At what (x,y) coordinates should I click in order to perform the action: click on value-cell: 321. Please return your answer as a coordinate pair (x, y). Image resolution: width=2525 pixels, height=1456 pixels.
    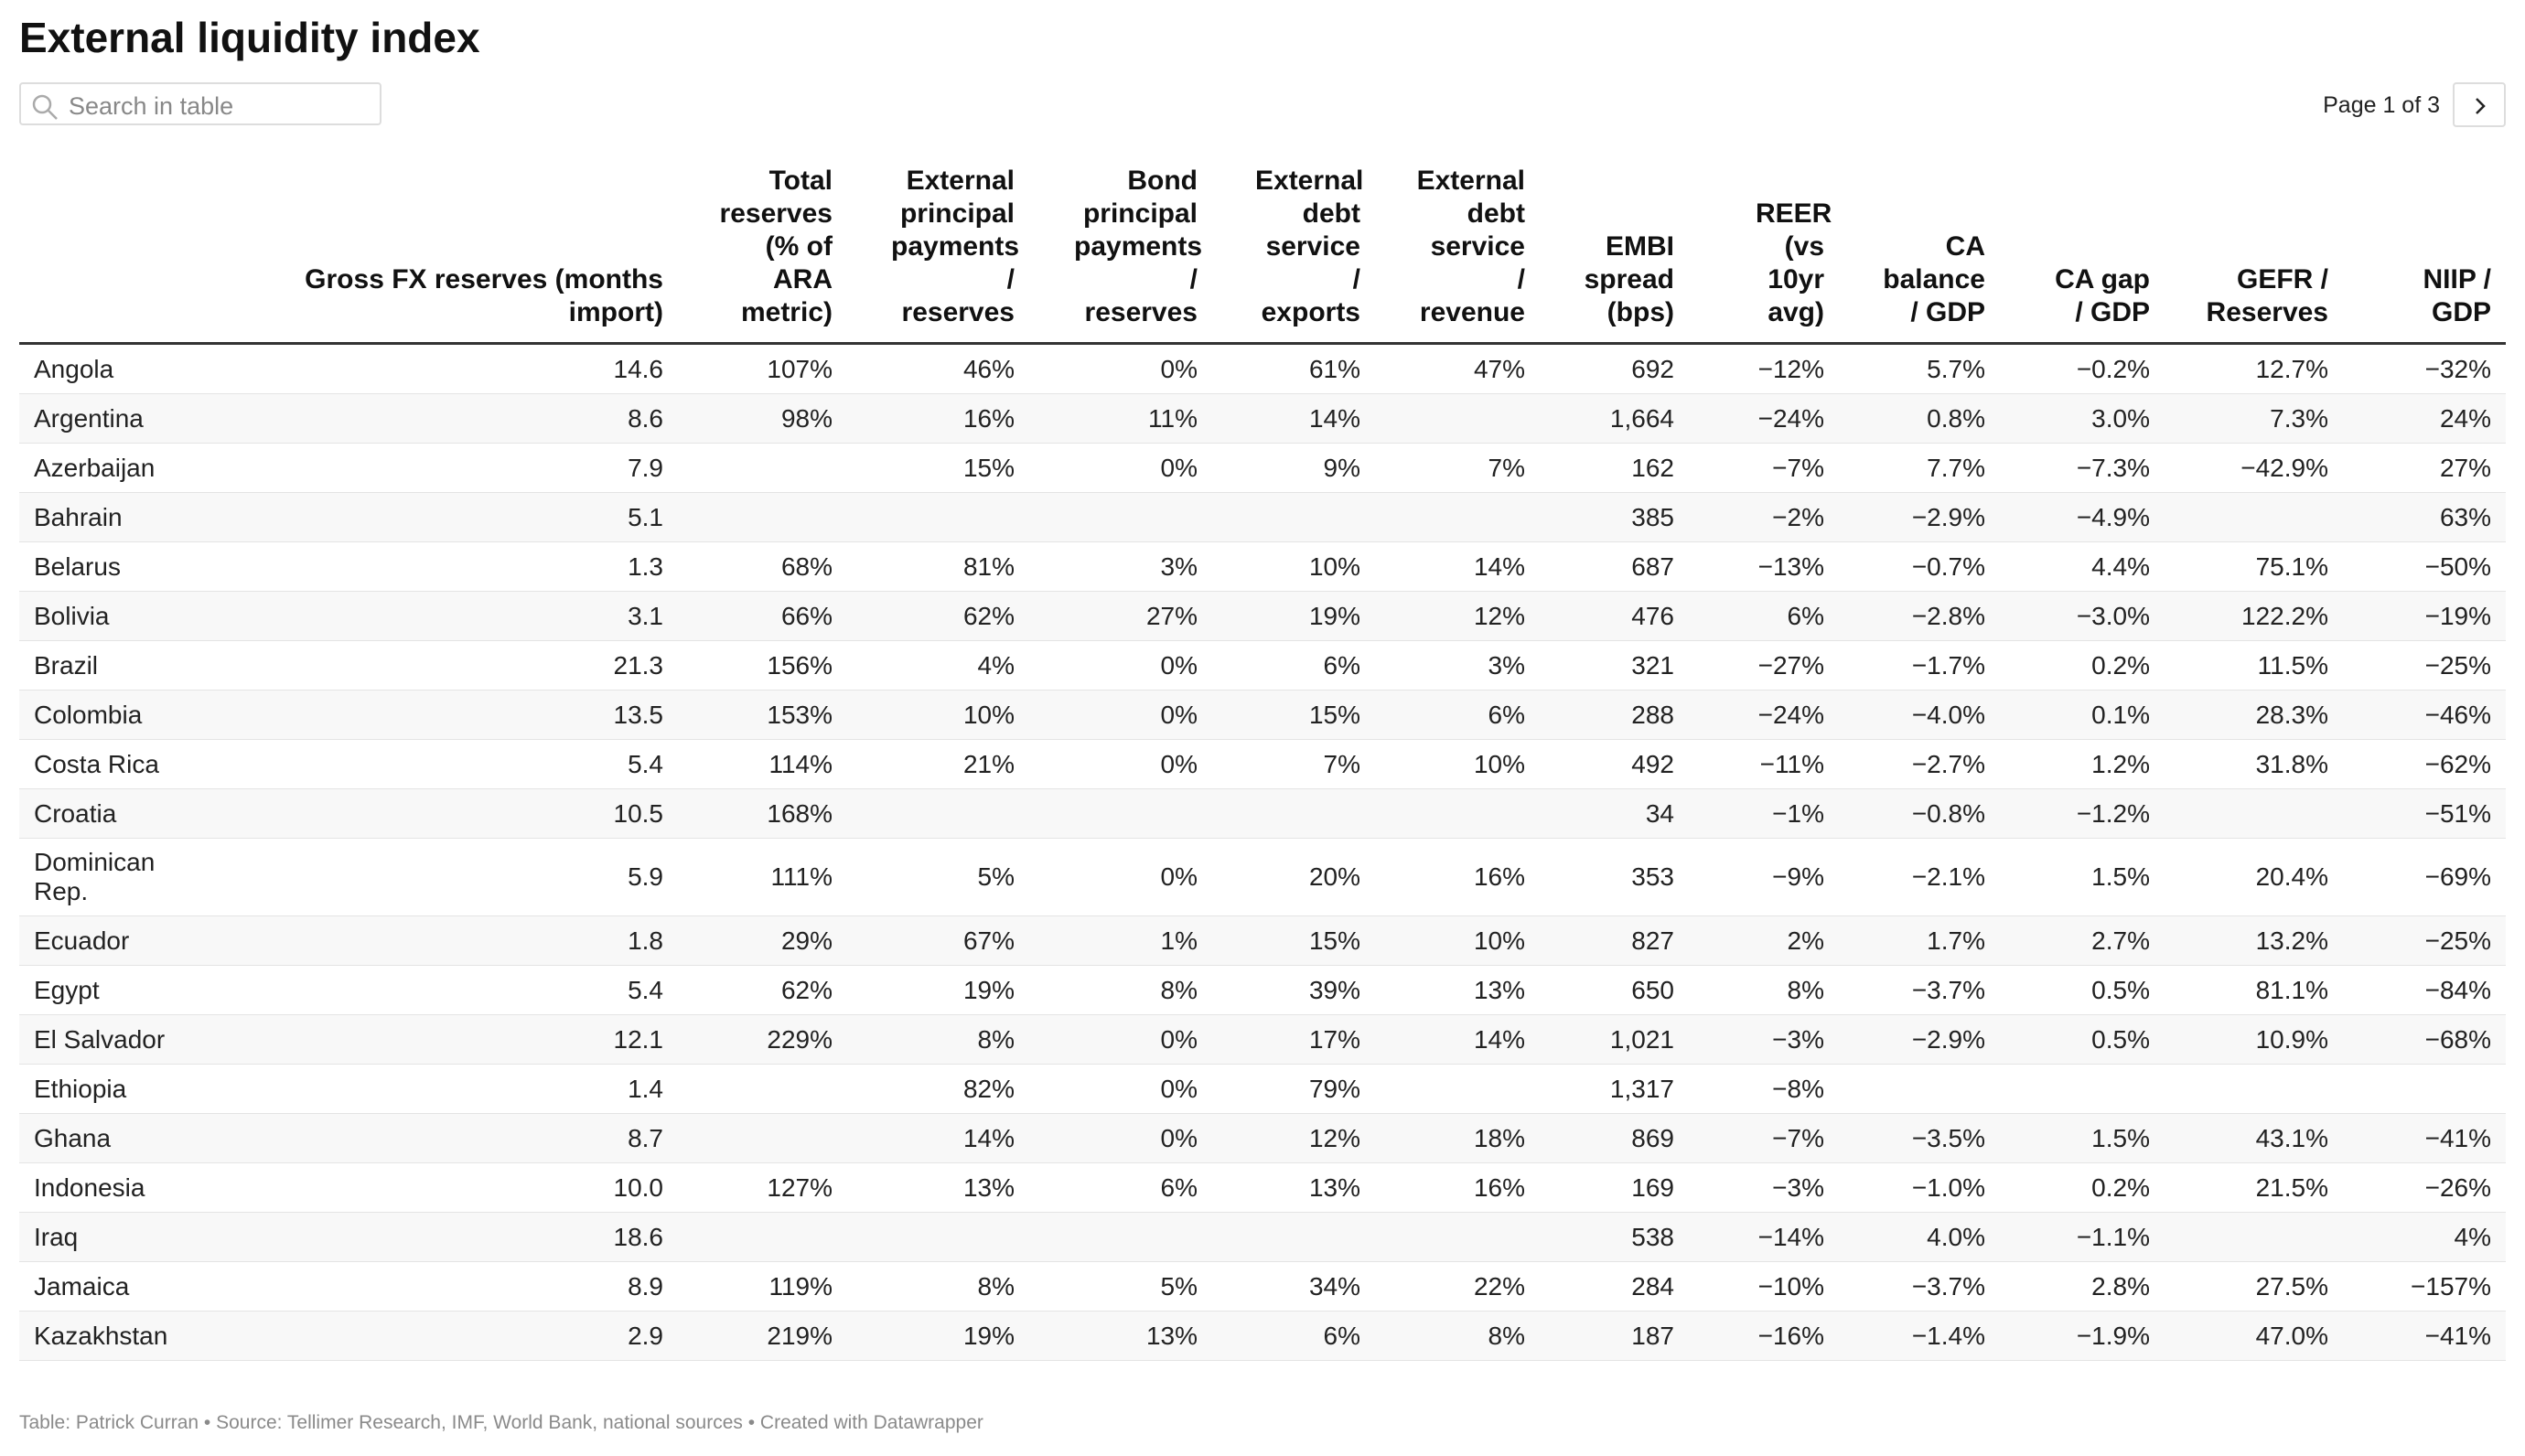
    Looking at the image, I should click on (1614, 665).